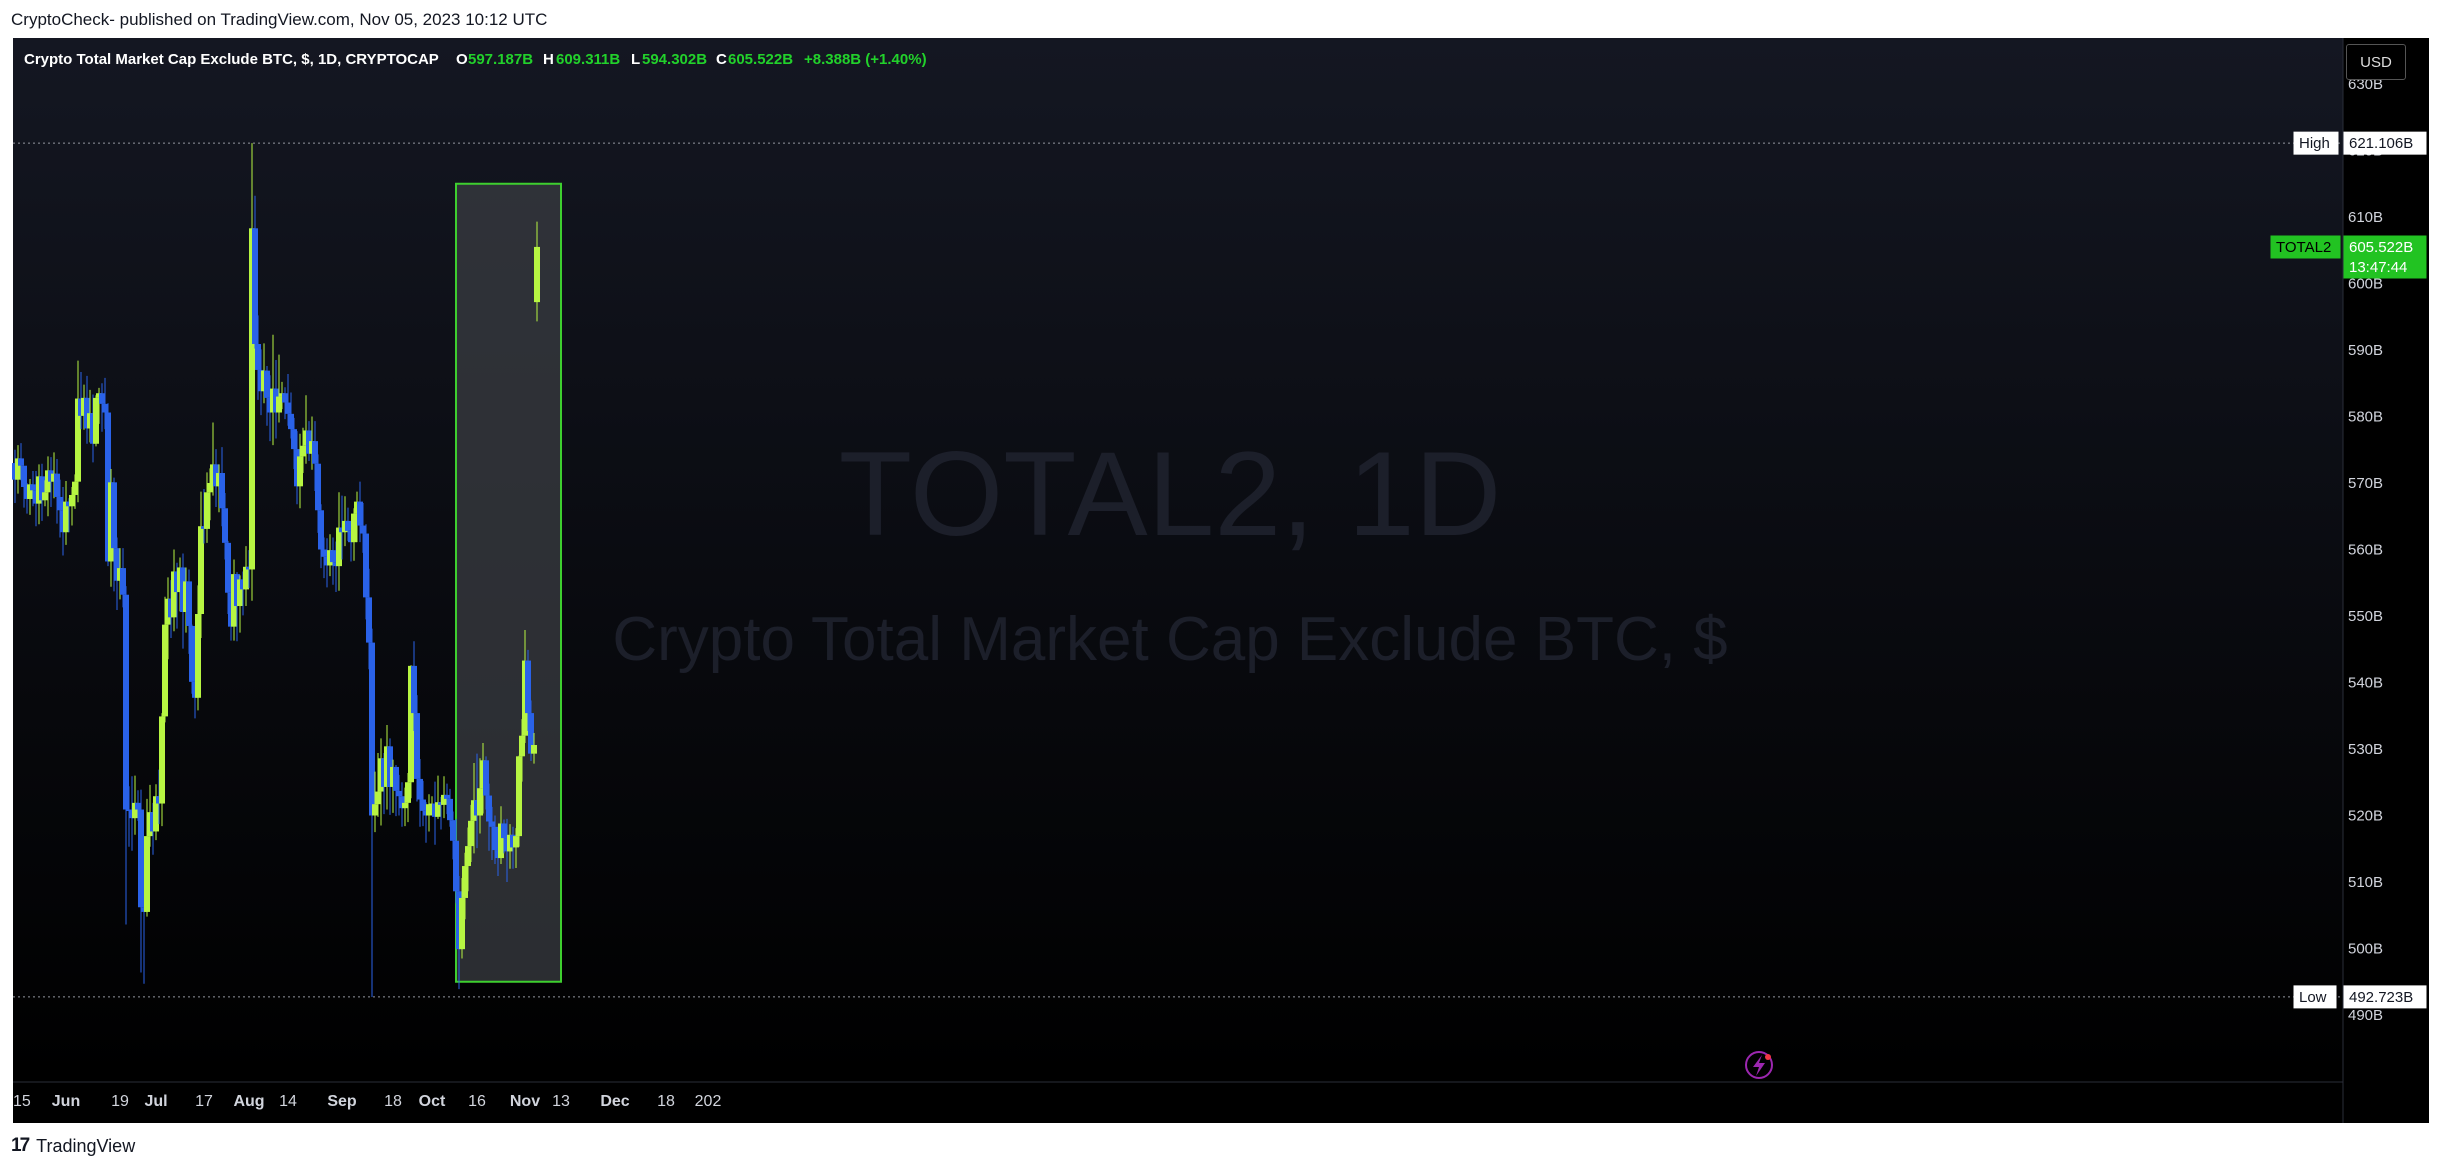 Image resolution: width=2443 pixels, height=1170 pixels. I want to click on bar-countdown-text: 13:47:44, so click(2378, 267).